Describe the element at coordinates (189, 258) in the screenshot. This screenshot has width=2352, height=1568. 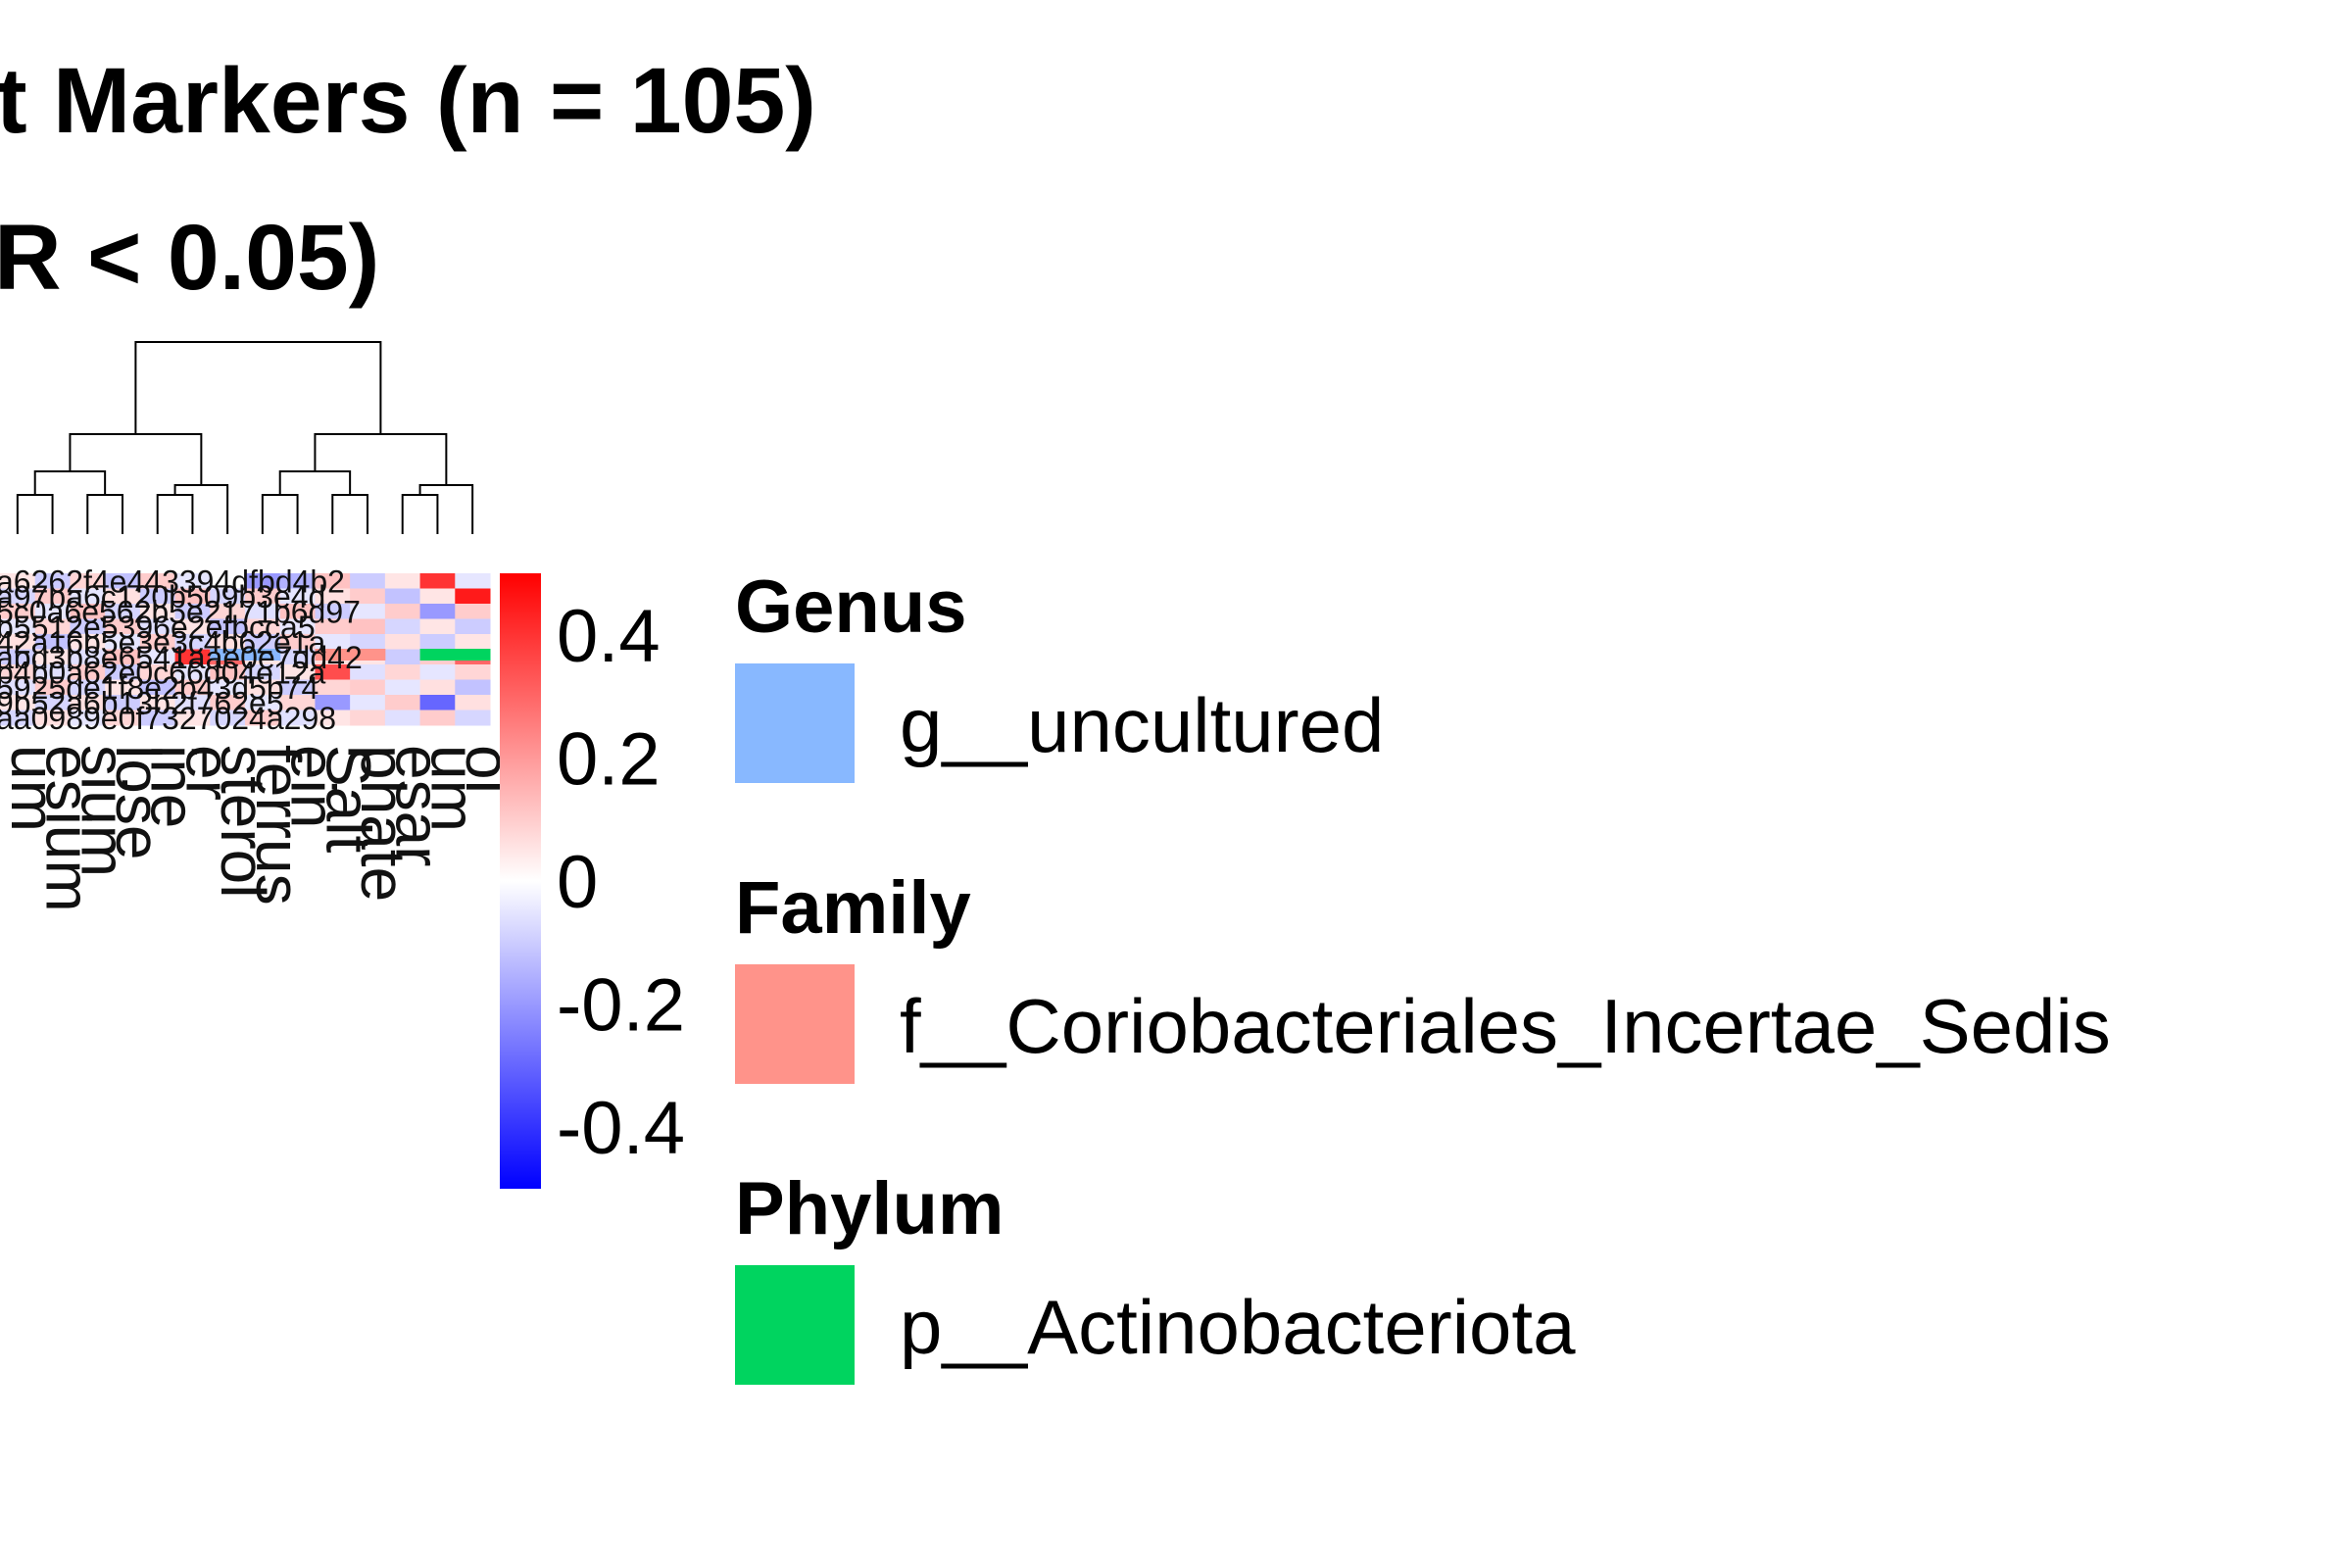
I see `chart-title-line-2: R < 0.05)` at that location.